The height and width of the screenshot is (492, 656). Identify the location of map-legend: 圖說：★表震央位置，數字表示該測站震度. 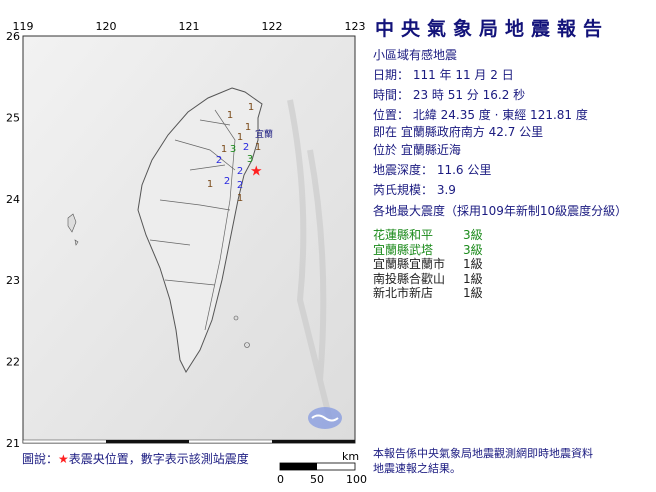
(135, 459).